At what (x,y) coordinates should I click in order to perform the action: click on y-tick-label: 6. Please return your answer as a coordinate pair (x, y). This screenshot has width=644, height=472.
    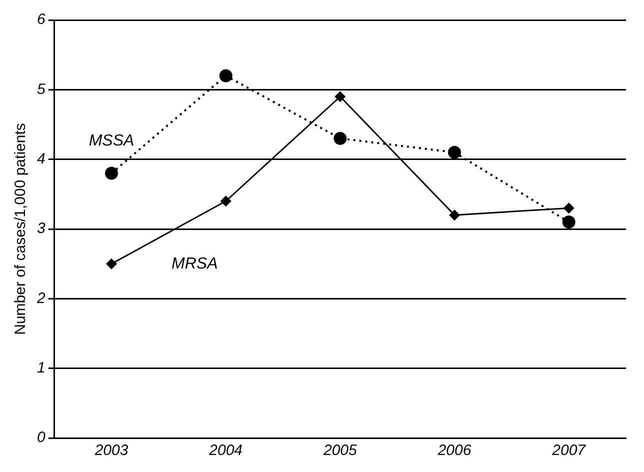
    Looking at the image, I should click on (41, 19).